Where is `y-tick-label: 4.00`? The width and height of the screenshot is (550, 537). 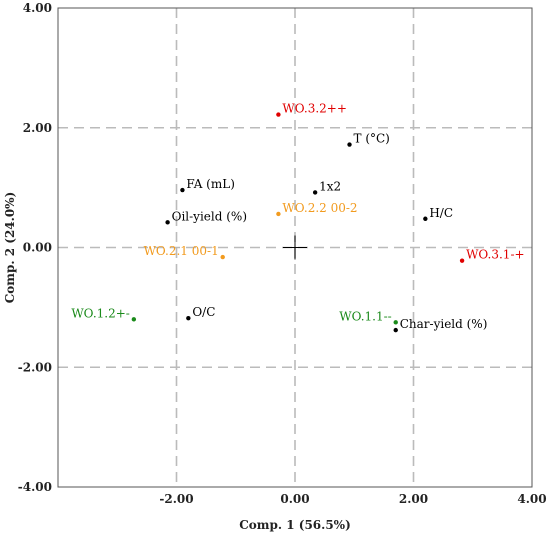
y-tick-label: 4.00 is located at coordinates (37, 8).